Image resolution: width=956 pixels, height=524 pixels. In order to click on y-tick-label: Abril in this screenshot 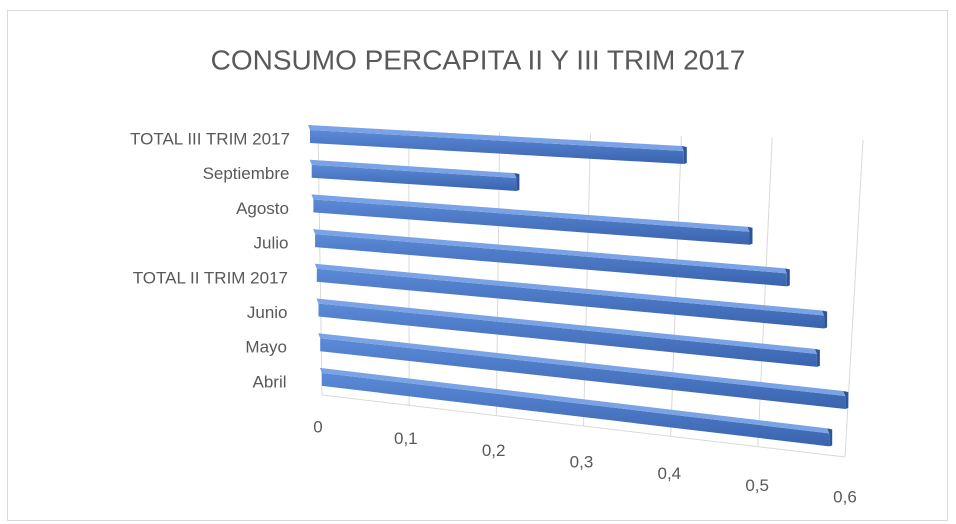, I will do `click(269, 381)`.